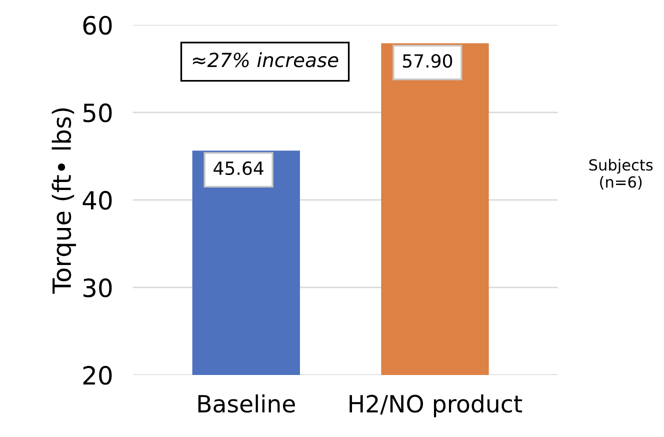 This screenshot has height=437, width=664. What do you see at coordinates (246, 403) in the screenshot?
I see `x-tick-label: Baseline` at bounding box center [246, 403].